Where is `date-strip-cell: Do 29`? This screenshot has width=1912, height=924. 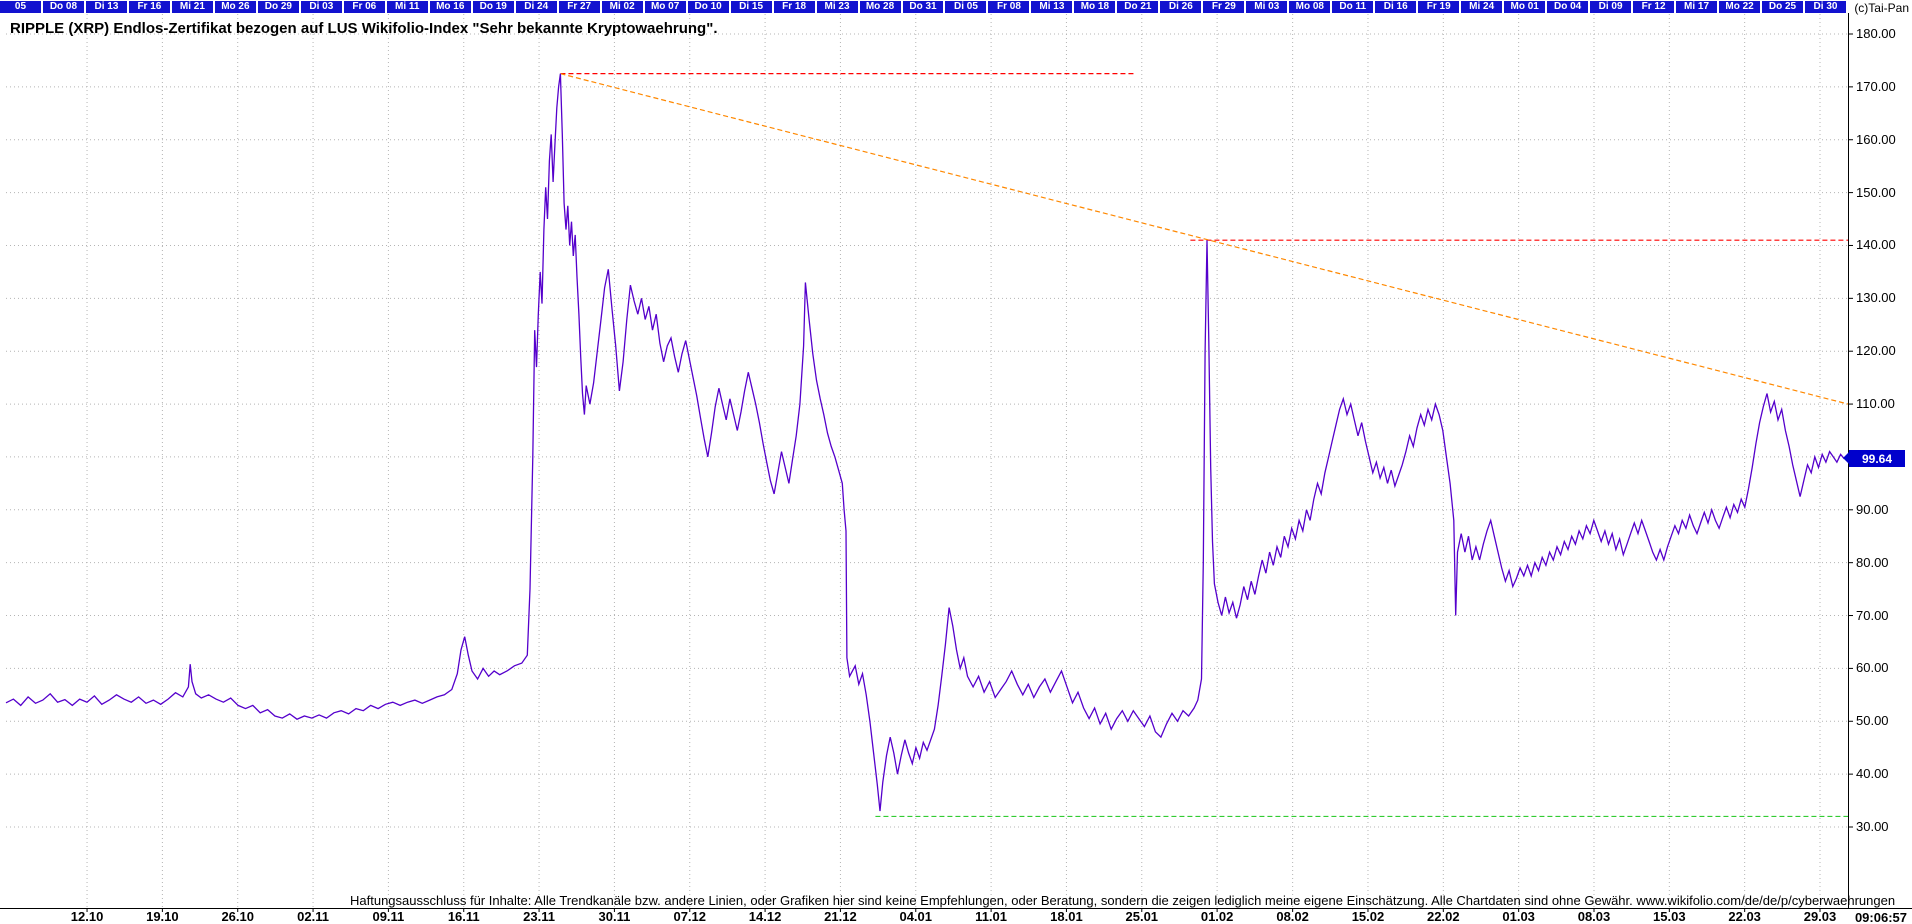 date-strip-cell: Do 29 is located at coordinates (278, 7).